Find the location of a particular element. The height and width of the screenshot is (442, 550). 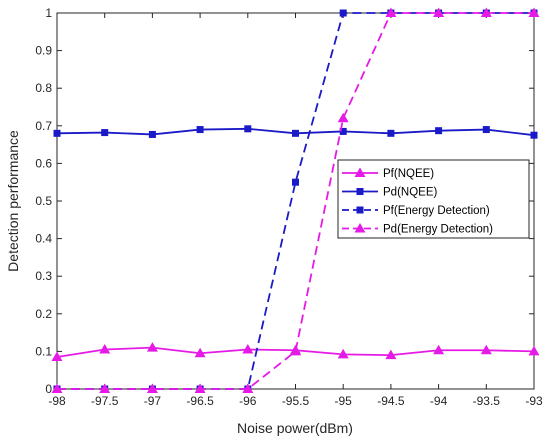

x-tick-label: -93.5 is located at coordinates (487, 401).